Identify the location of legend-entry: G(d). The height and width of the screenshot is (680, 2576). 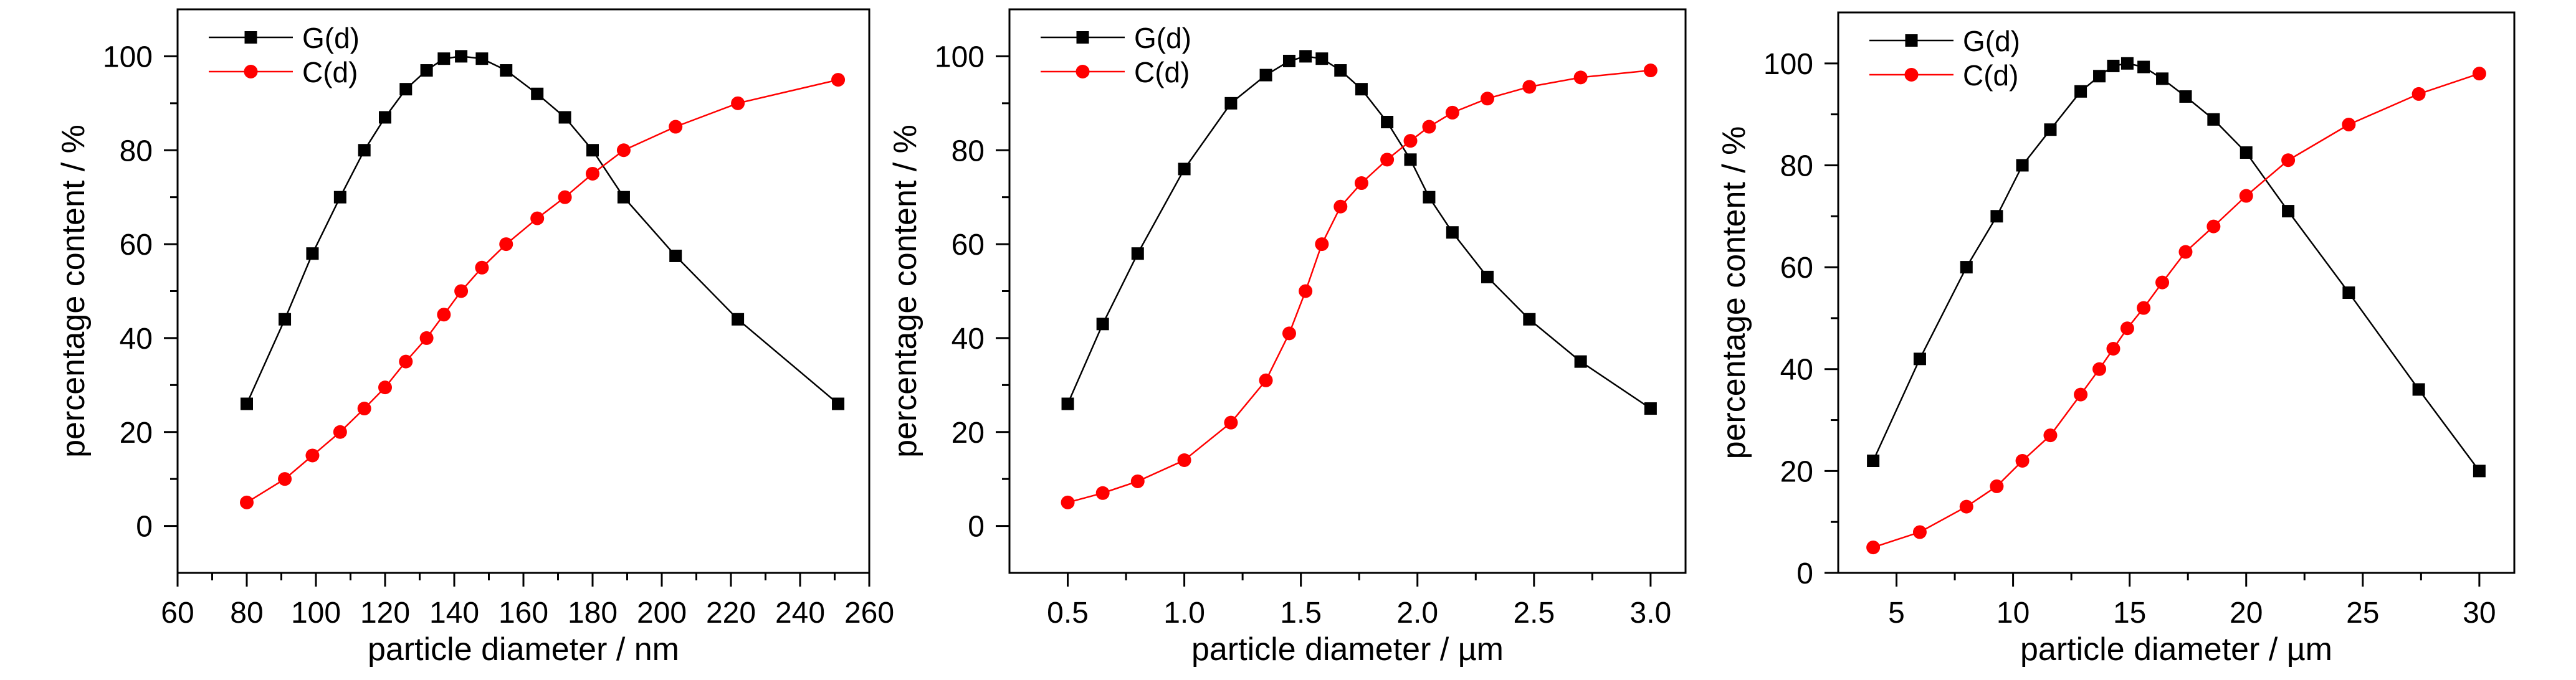
(1945, 41).